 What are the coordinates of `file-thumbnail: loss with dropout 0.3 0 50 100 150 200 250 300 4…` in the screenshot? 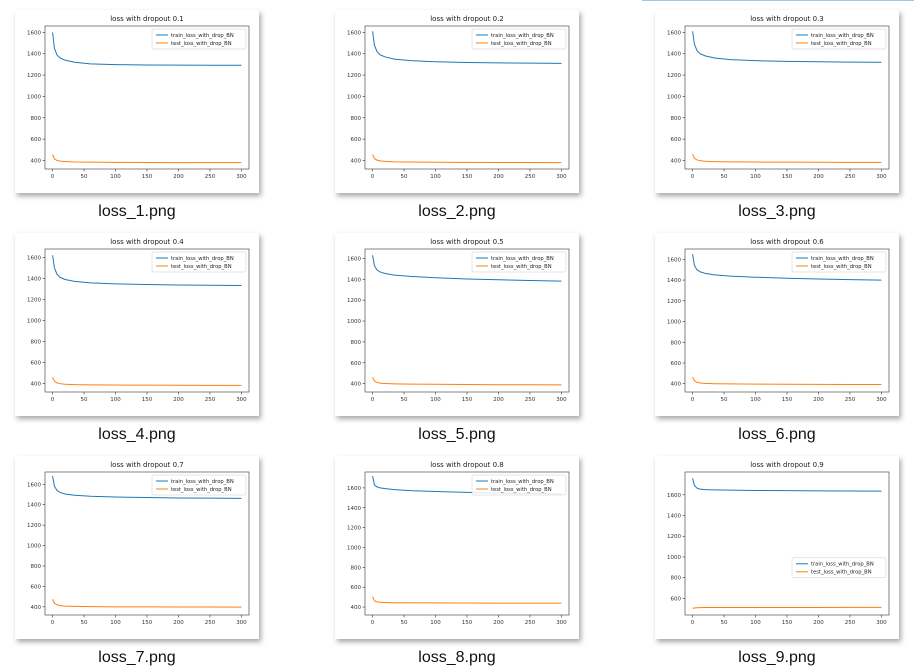 It's located at (777, 101).